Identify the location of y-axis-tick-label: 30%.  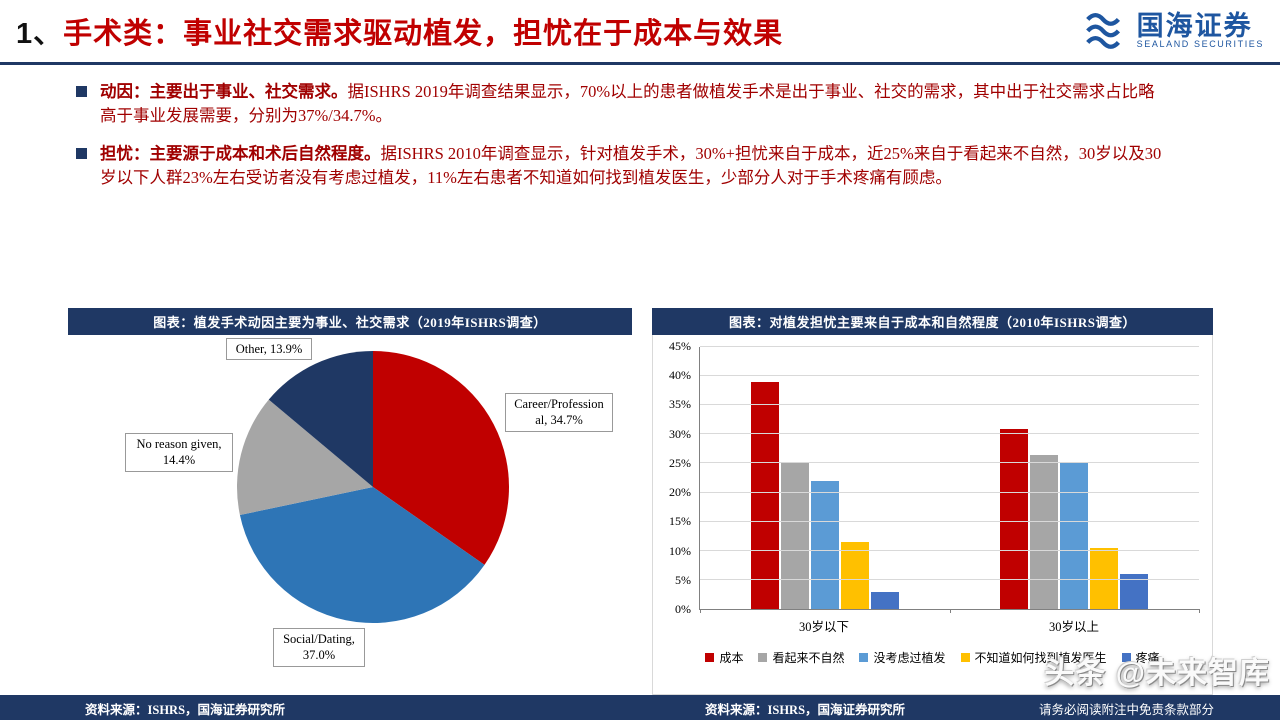
(680, 433).